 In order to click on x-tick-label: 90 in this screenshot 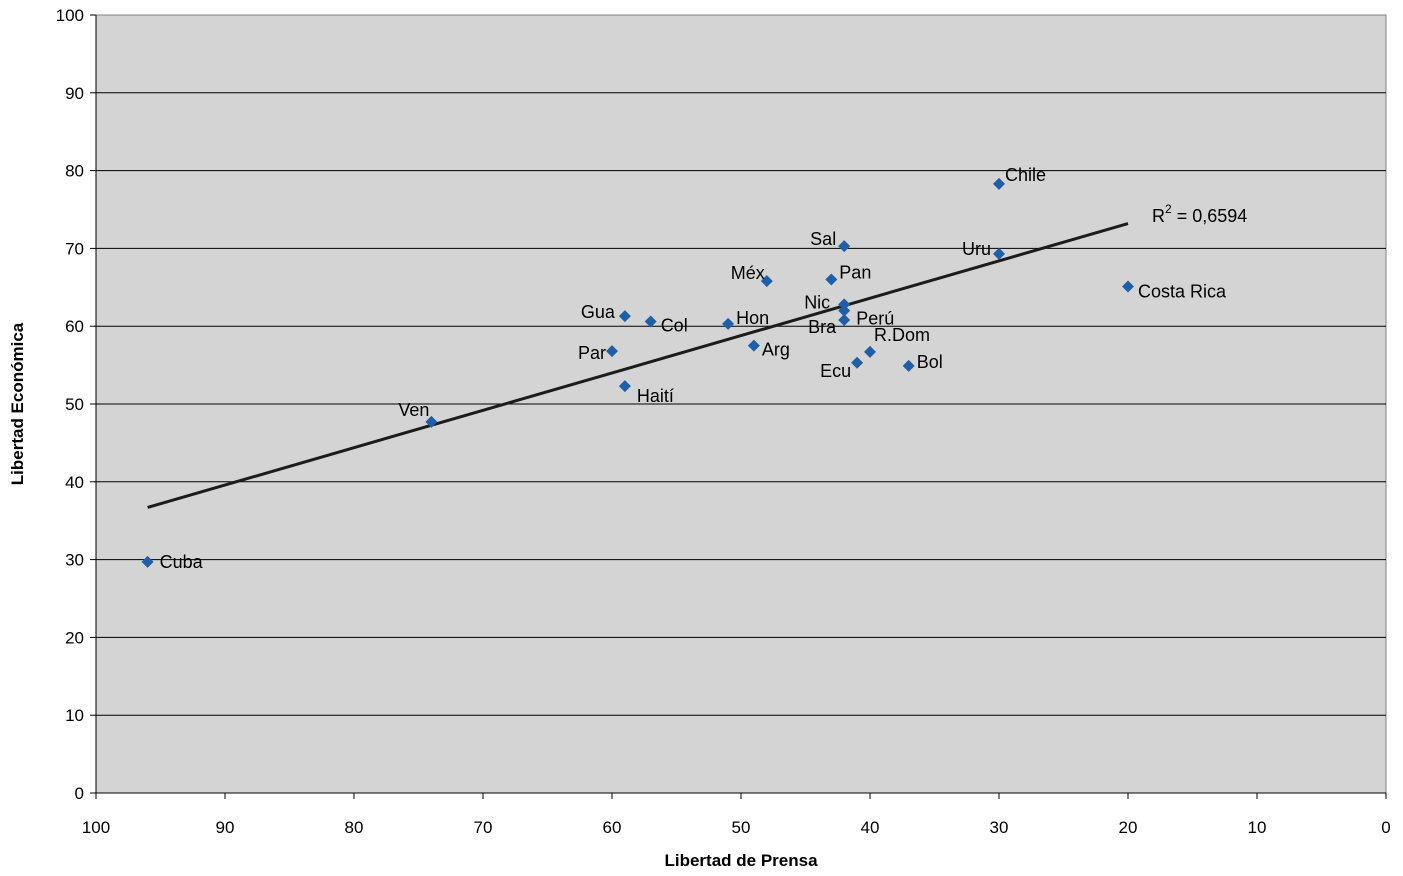, I will do `click(225, 827)`.